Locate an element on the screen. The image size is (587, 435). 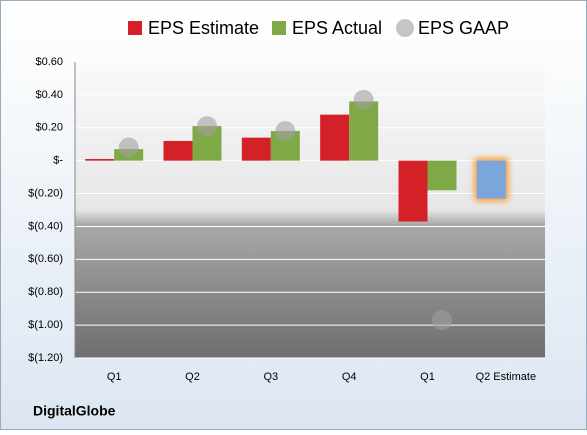
y-tick-label: $0.60 is located at coordinates (49, 62).